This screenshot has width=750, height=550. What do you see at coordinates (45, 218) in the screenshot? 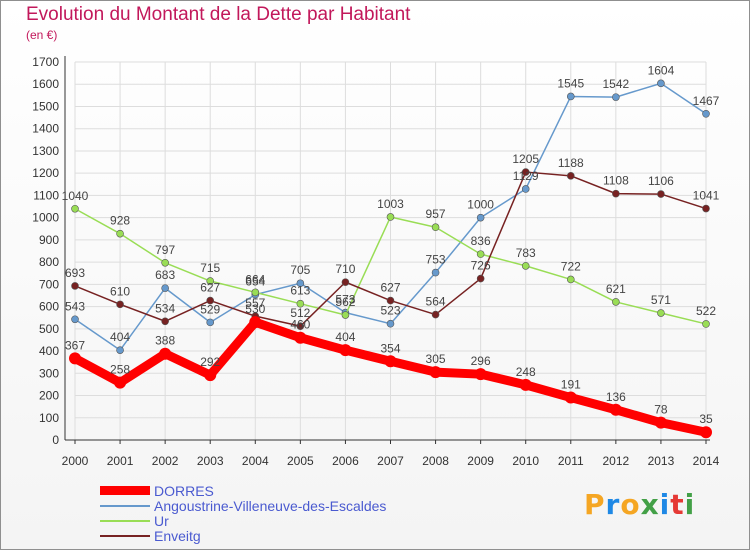
I see `y-tick-label: 1000` at bounding box center [45, 218].